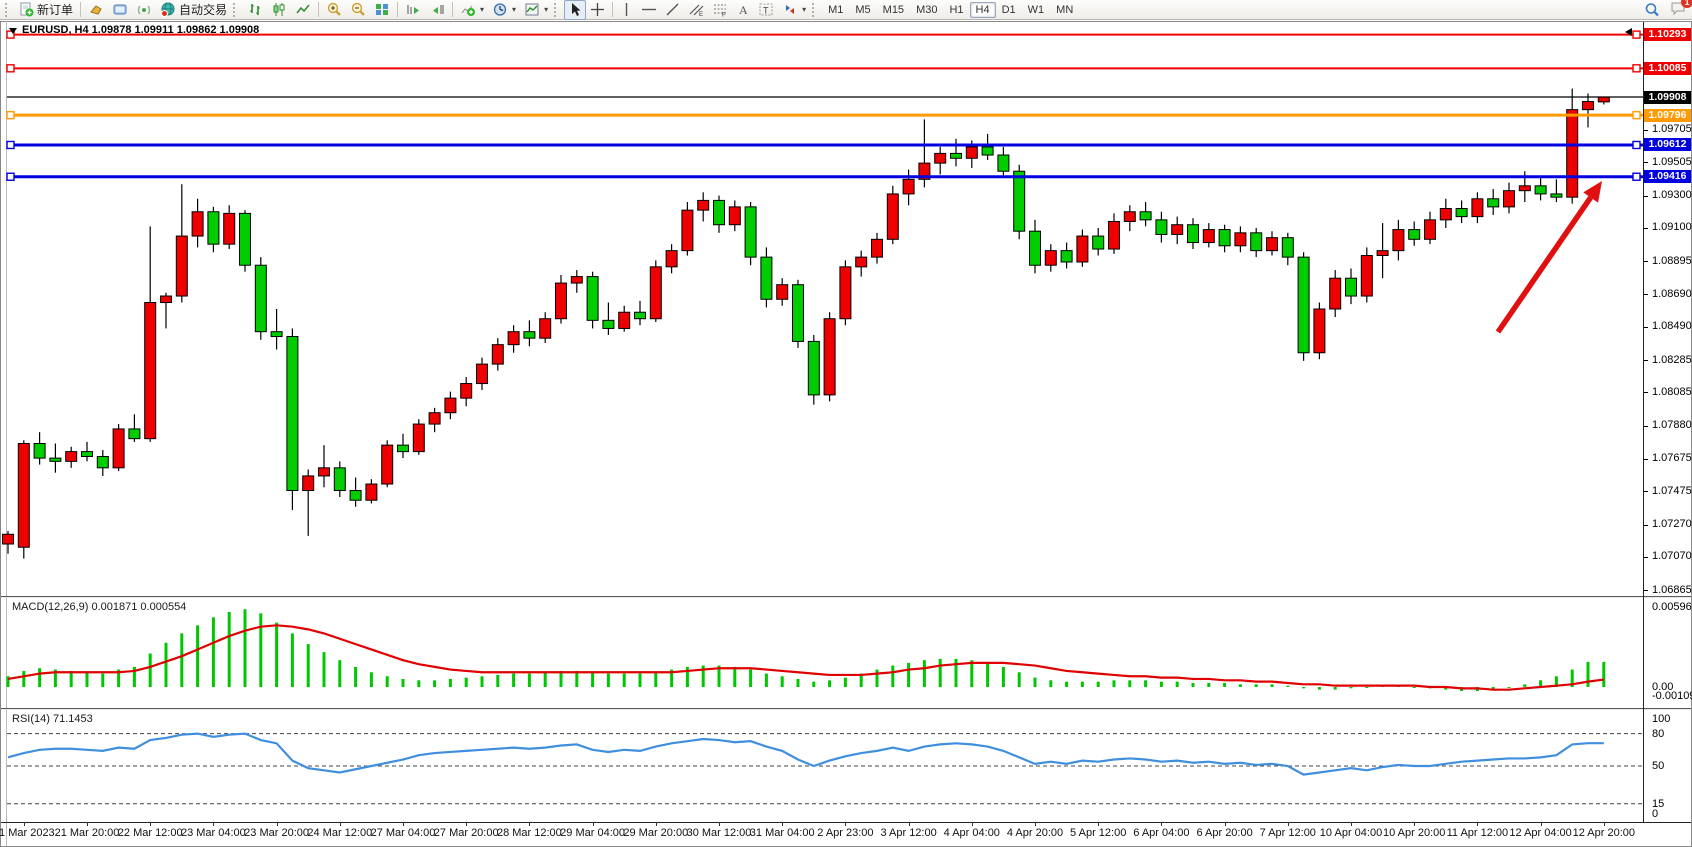  I want to click on trend-arrow-annotation, so click(1548, 257).